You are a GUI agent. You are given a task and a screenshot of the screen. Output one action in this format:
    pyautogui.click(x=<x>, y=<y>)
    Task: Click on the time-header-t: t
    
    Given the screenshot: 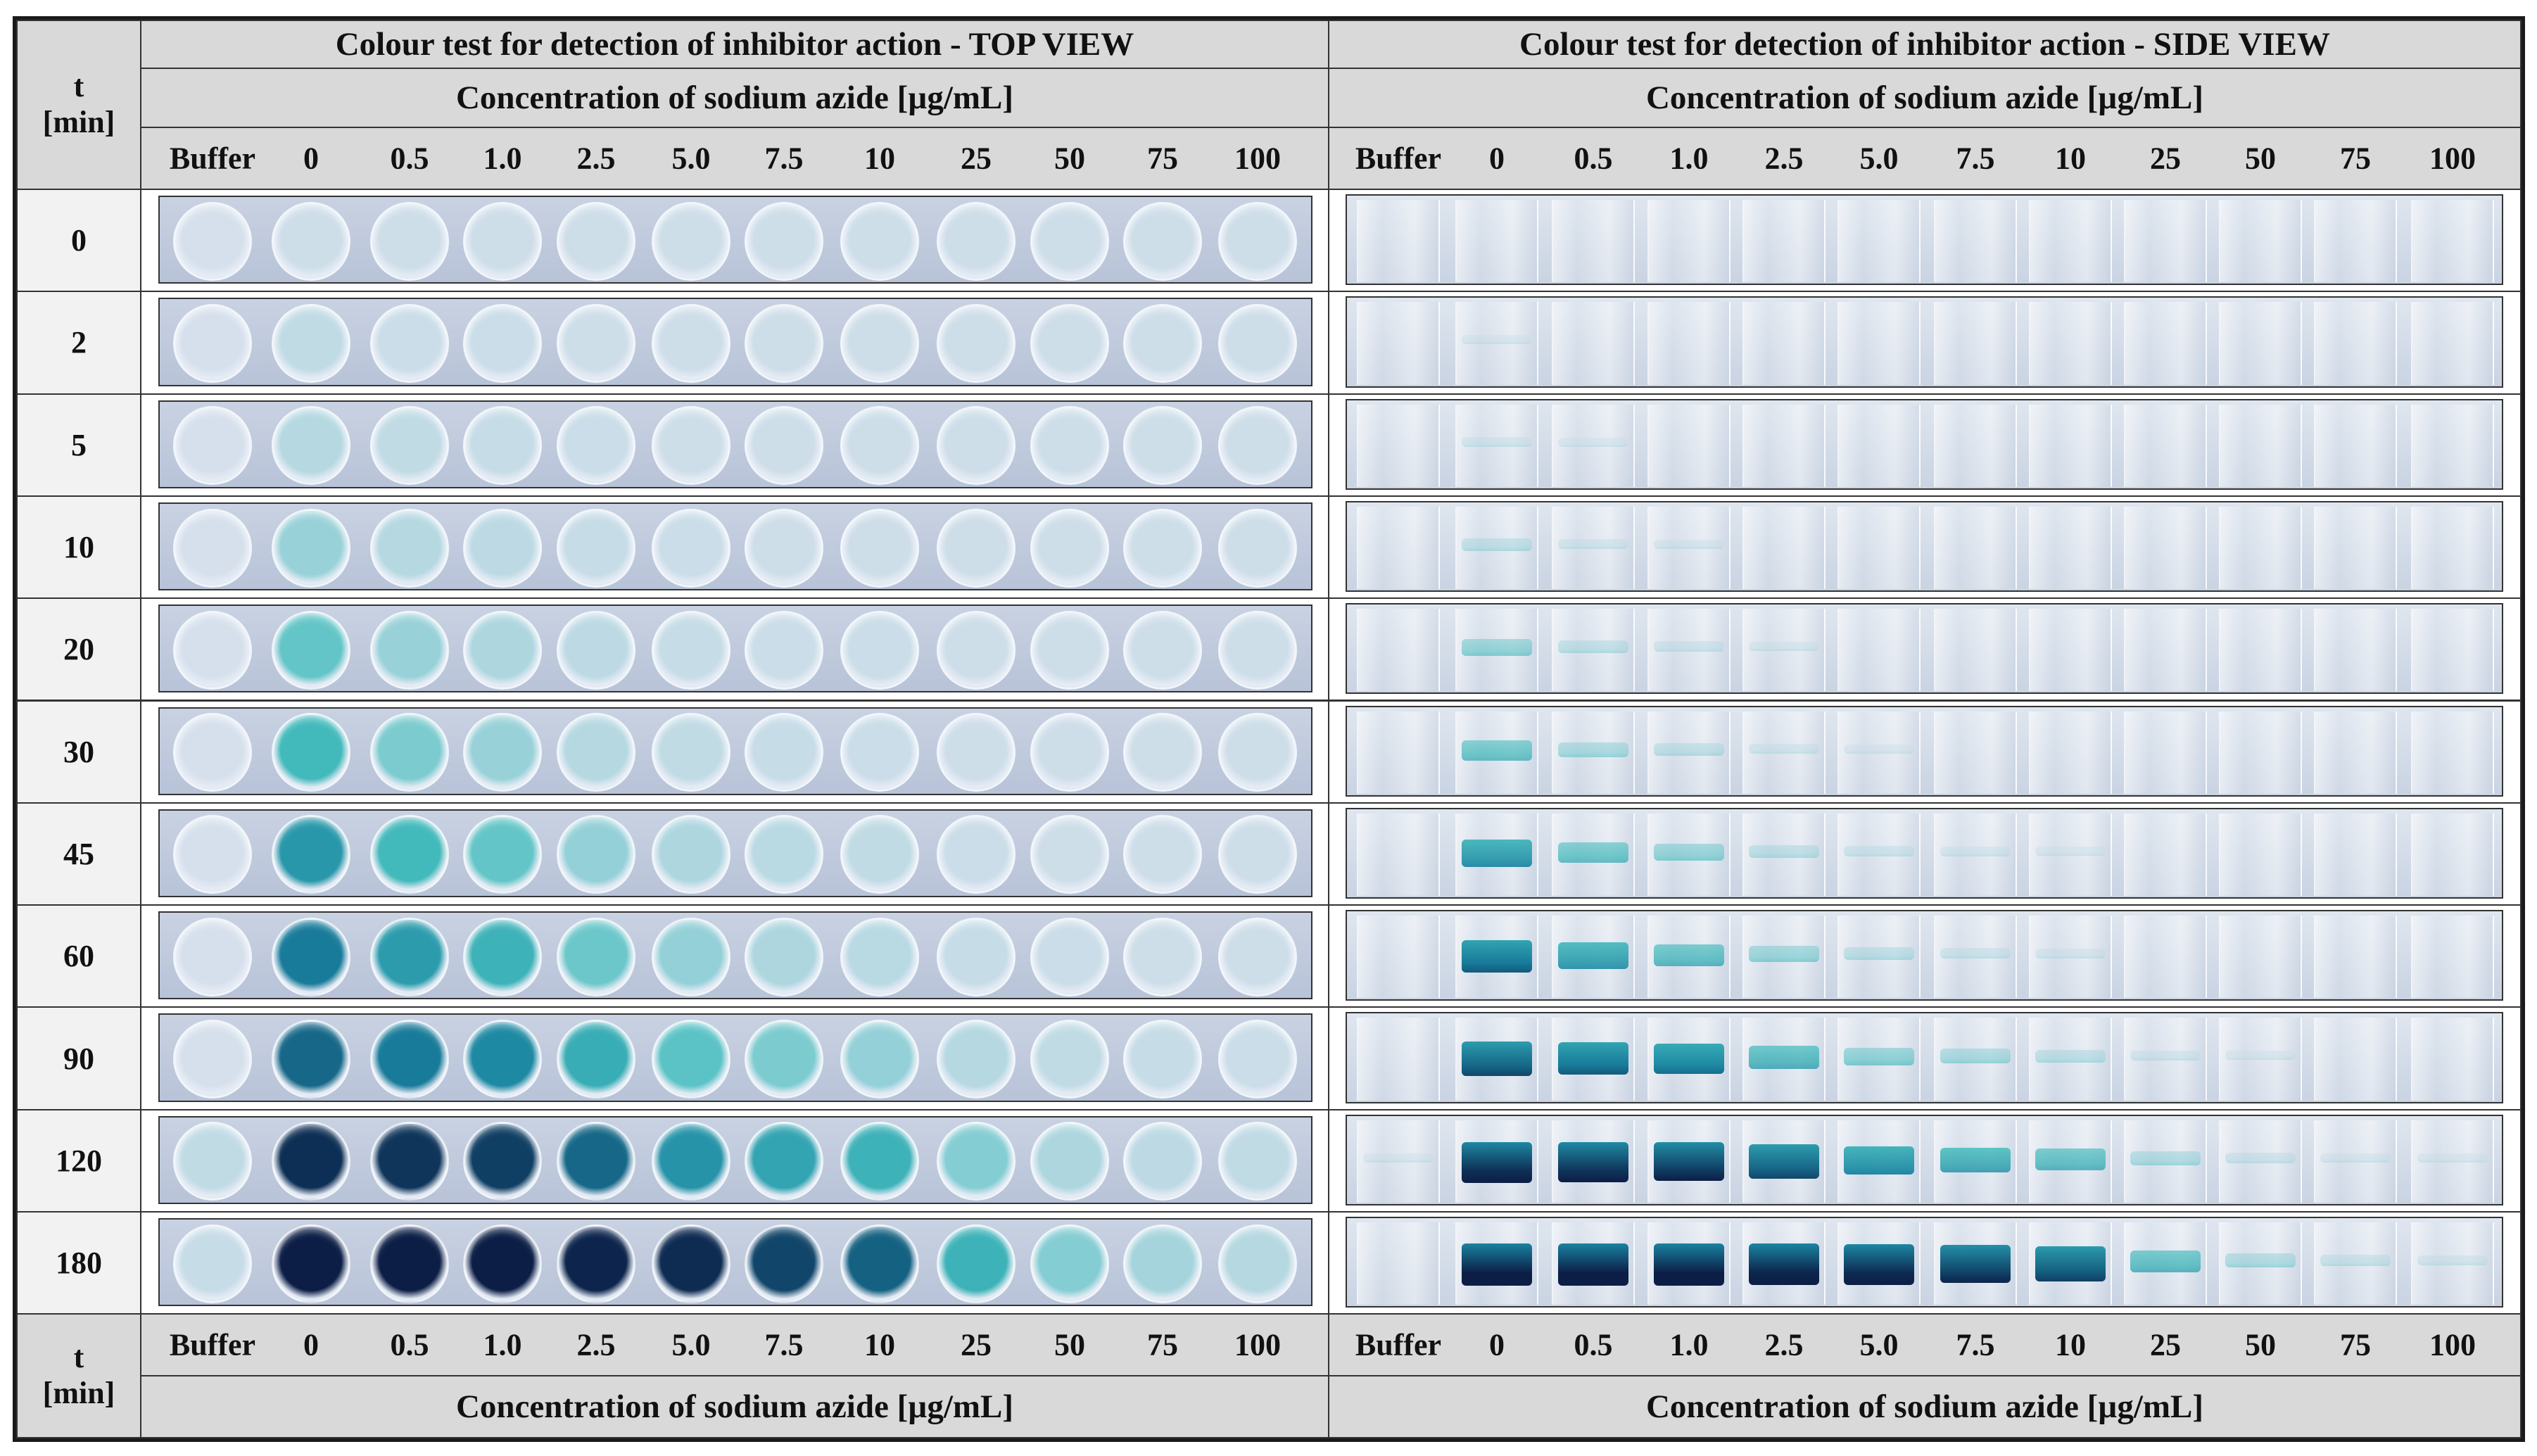 What is the action you would take?
    pyautogui.click(x=78, y=1357)
    